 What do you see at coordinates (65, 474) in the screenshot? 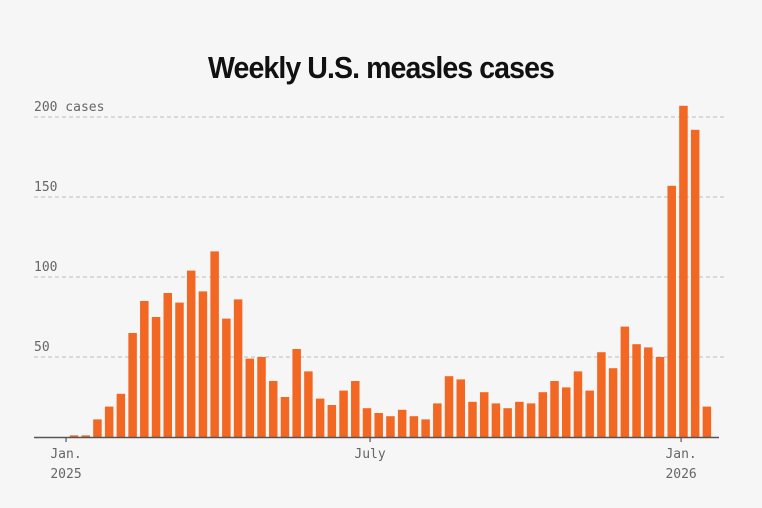
I see `x-tick-sublabel: 2025` at bounding box center [65, 474].